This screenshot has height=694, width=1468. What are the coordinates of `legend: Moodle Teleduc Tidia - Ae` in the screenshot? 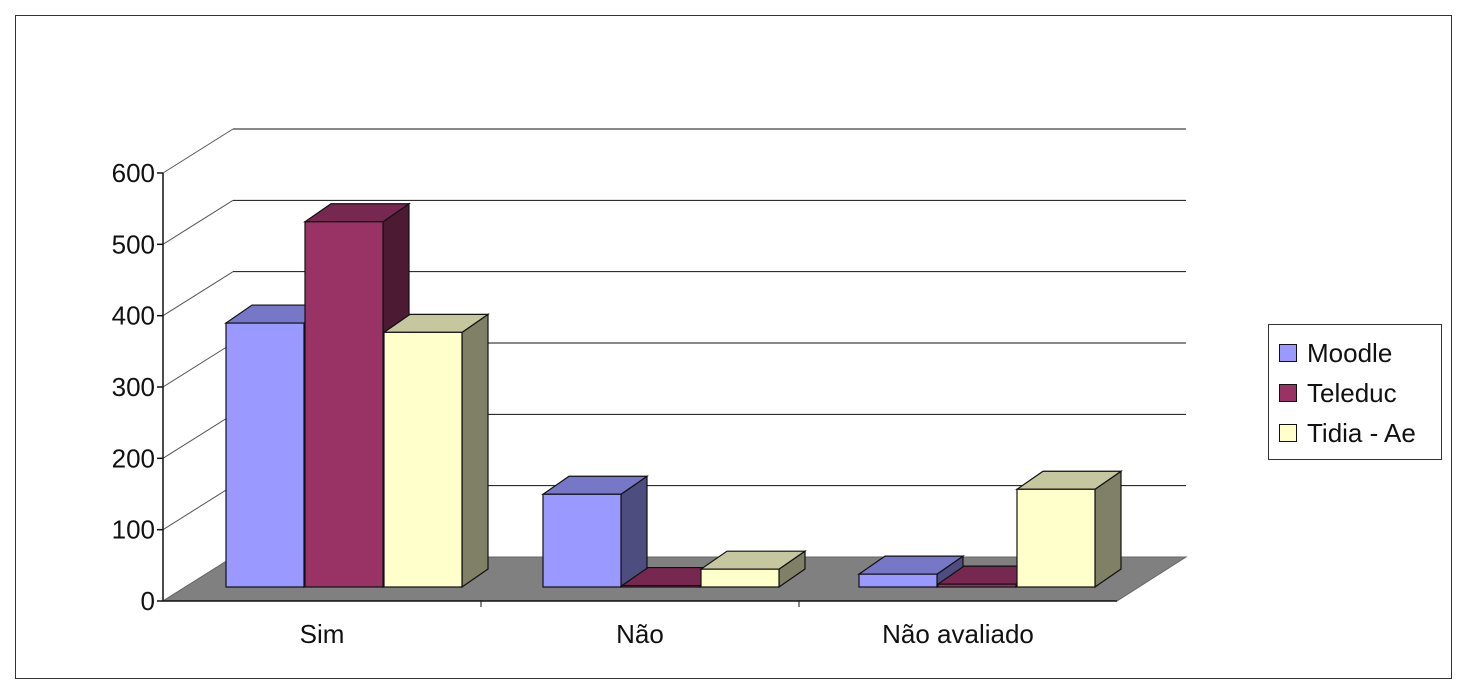 It's located at (1355, 392).